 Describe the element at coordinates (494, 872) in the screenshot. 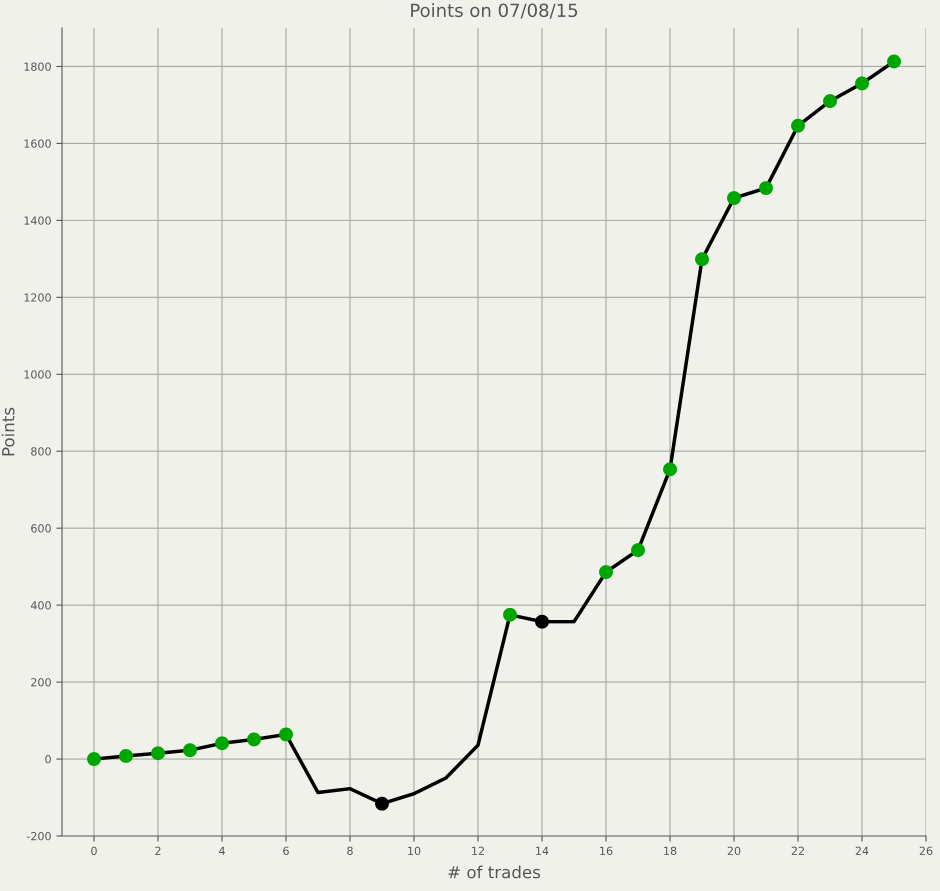

I see `x-axis-title: # of trades` at that location.